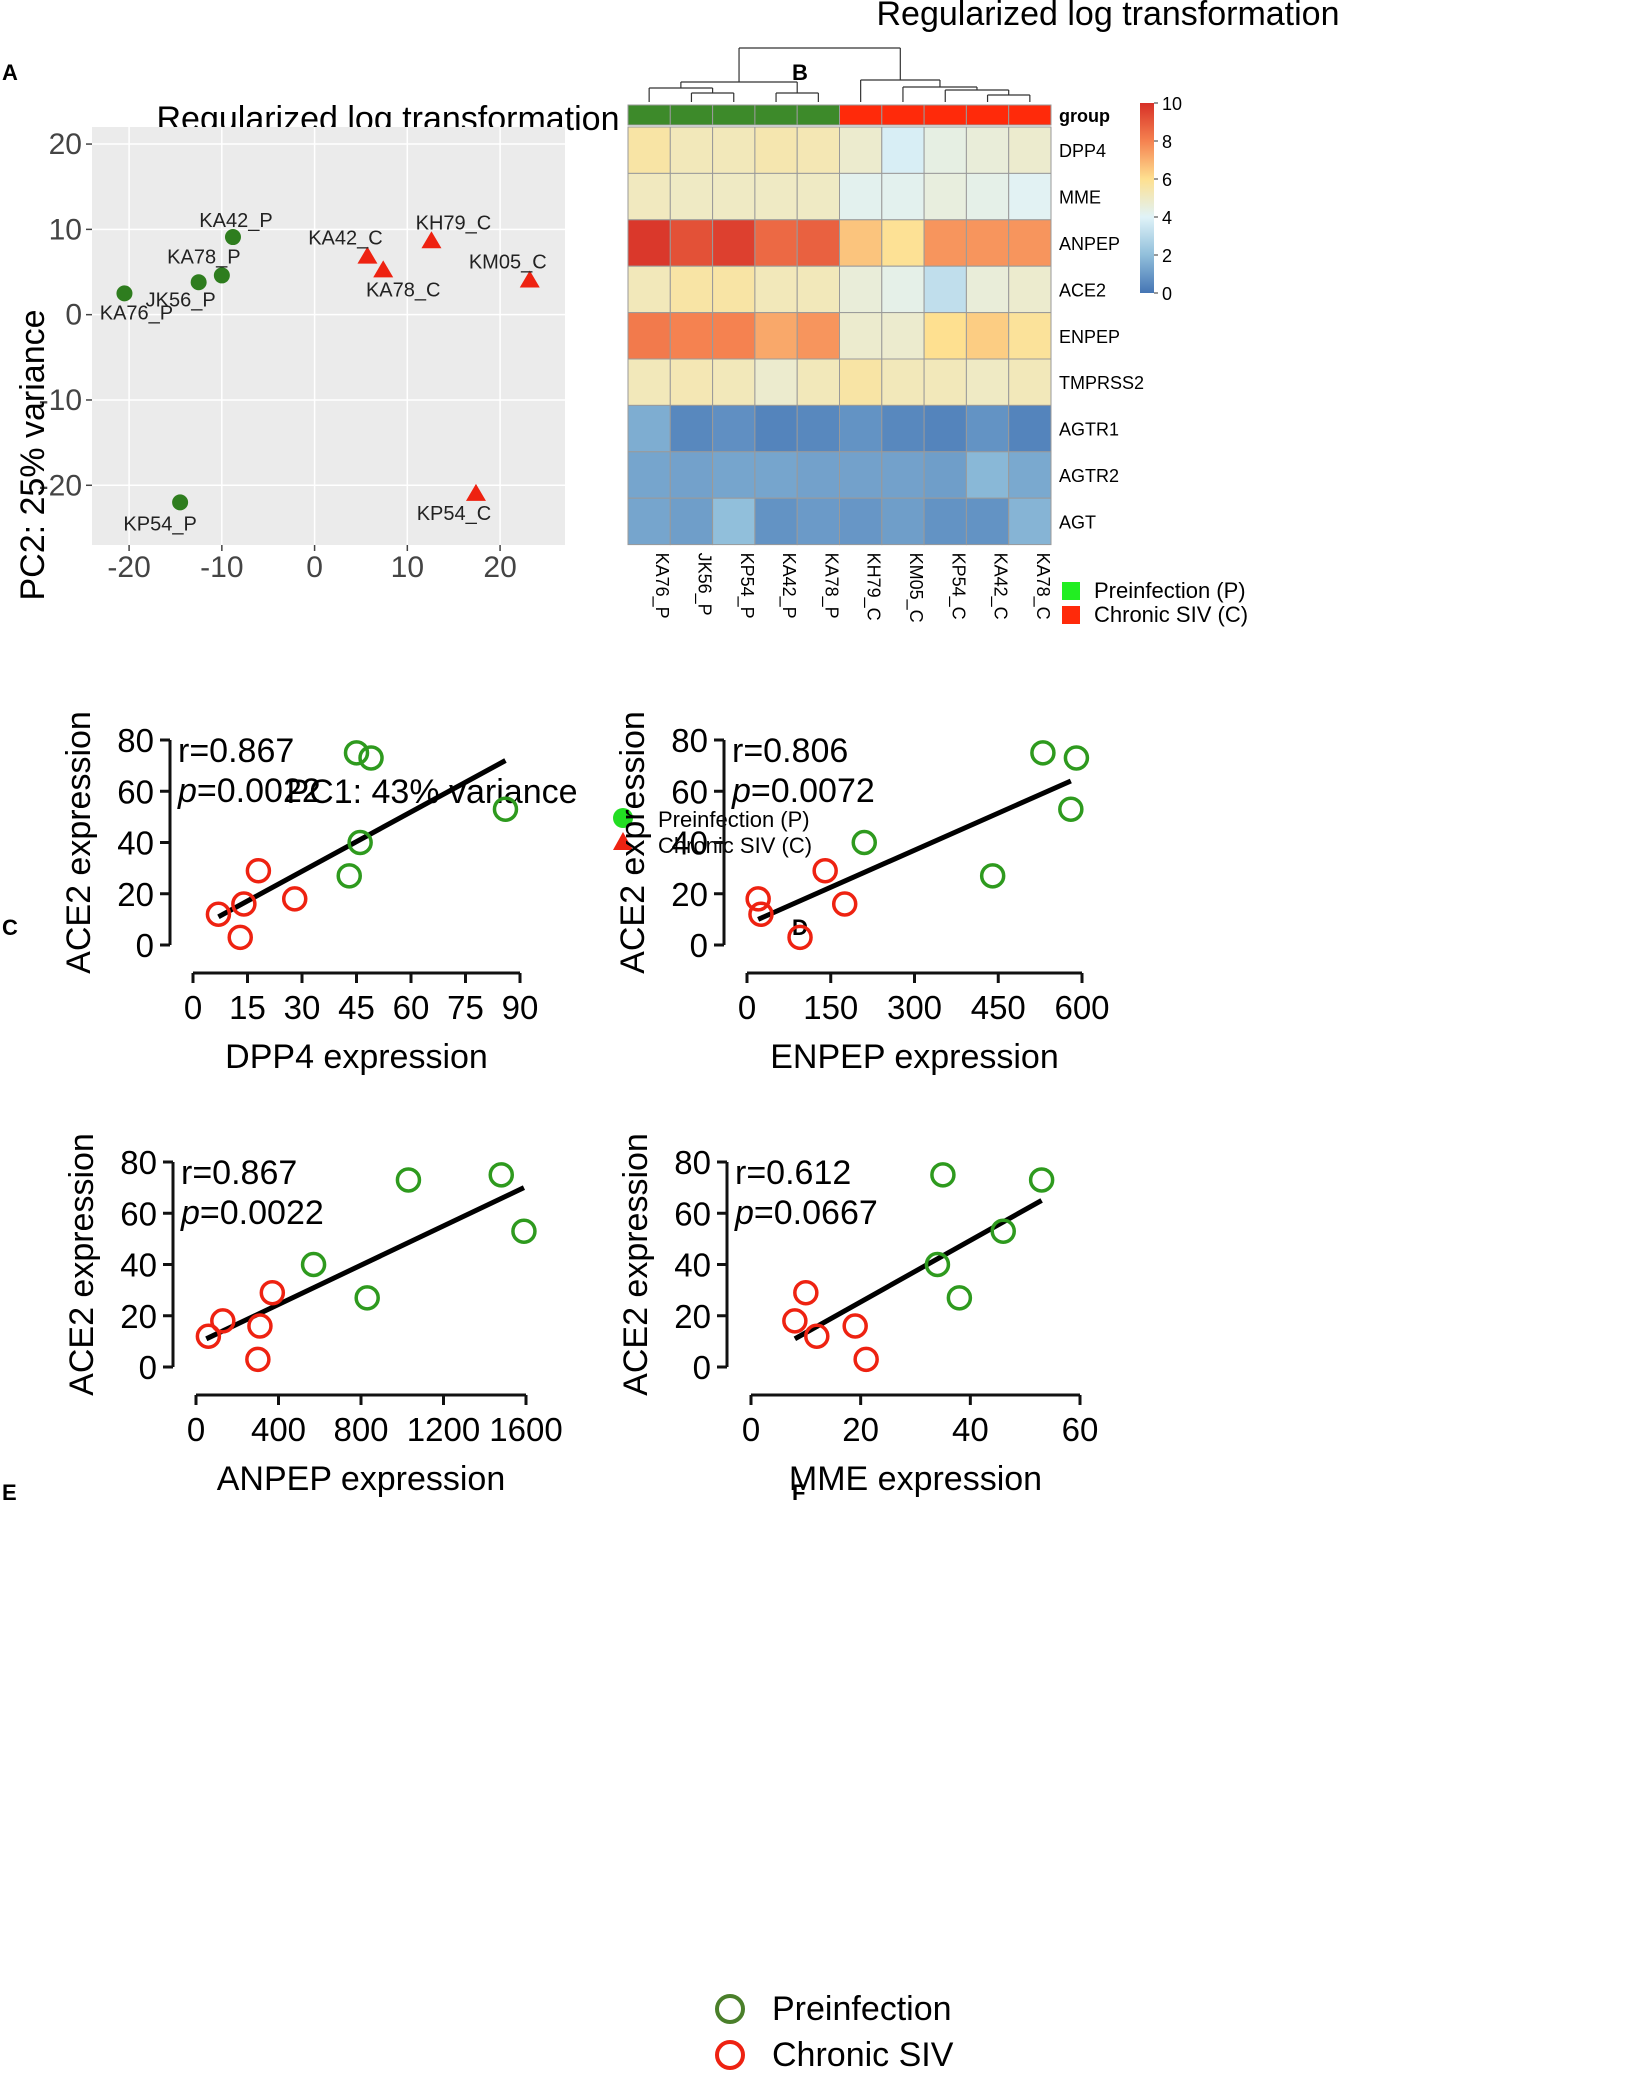 This screenshot has width=1625, height=2074. Describe the element at coordinates (730, 2009) in the screenshot. I see `legend-preinfection-marker` at that location.